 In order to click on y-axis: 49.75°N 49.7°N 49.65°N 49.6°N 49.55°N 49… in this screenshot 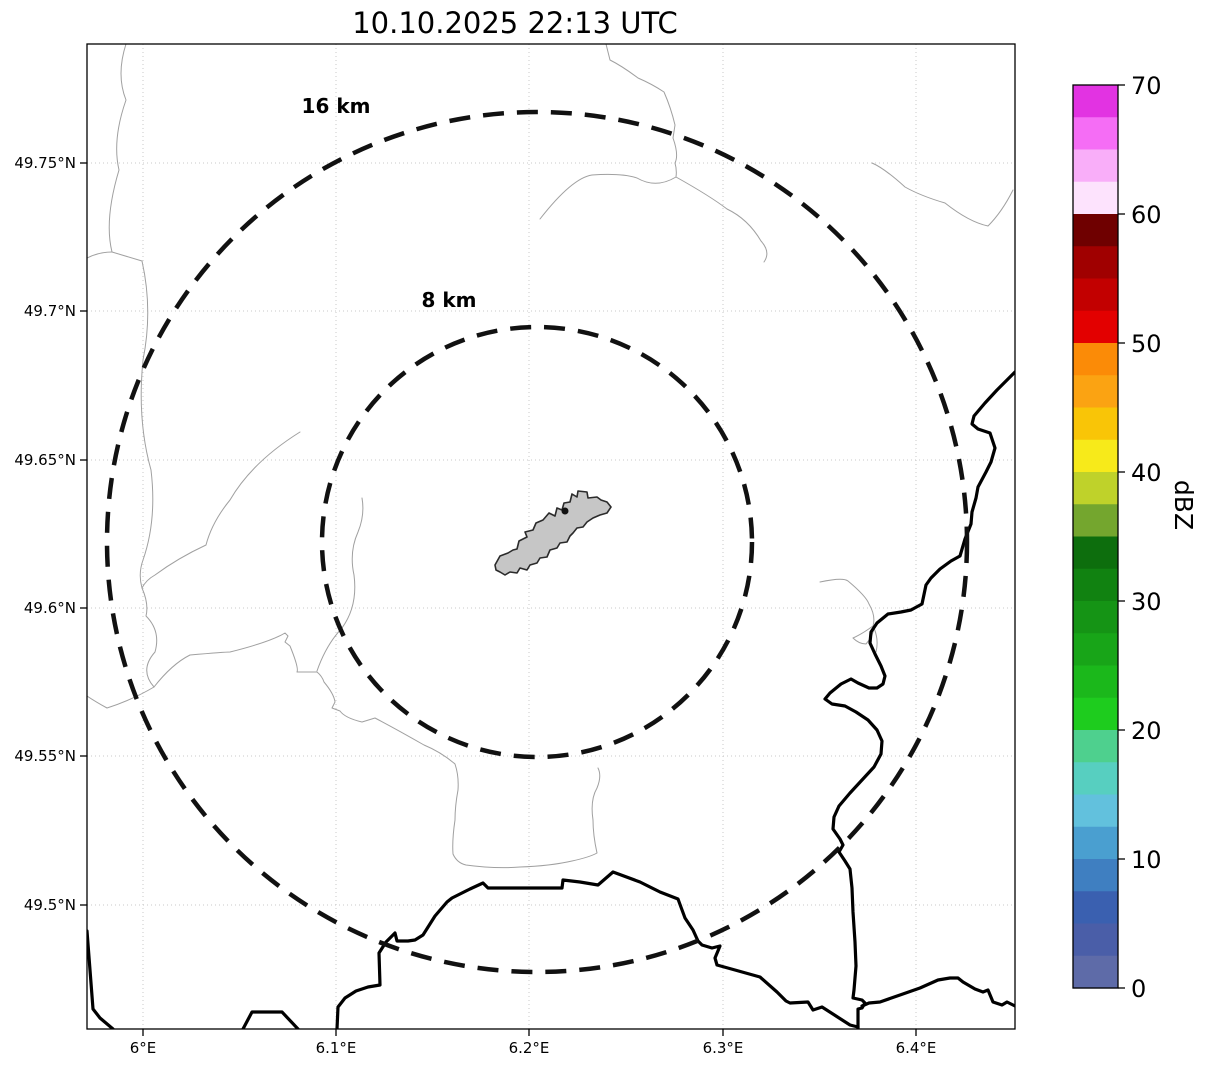, I will do `click(50, 534)`.